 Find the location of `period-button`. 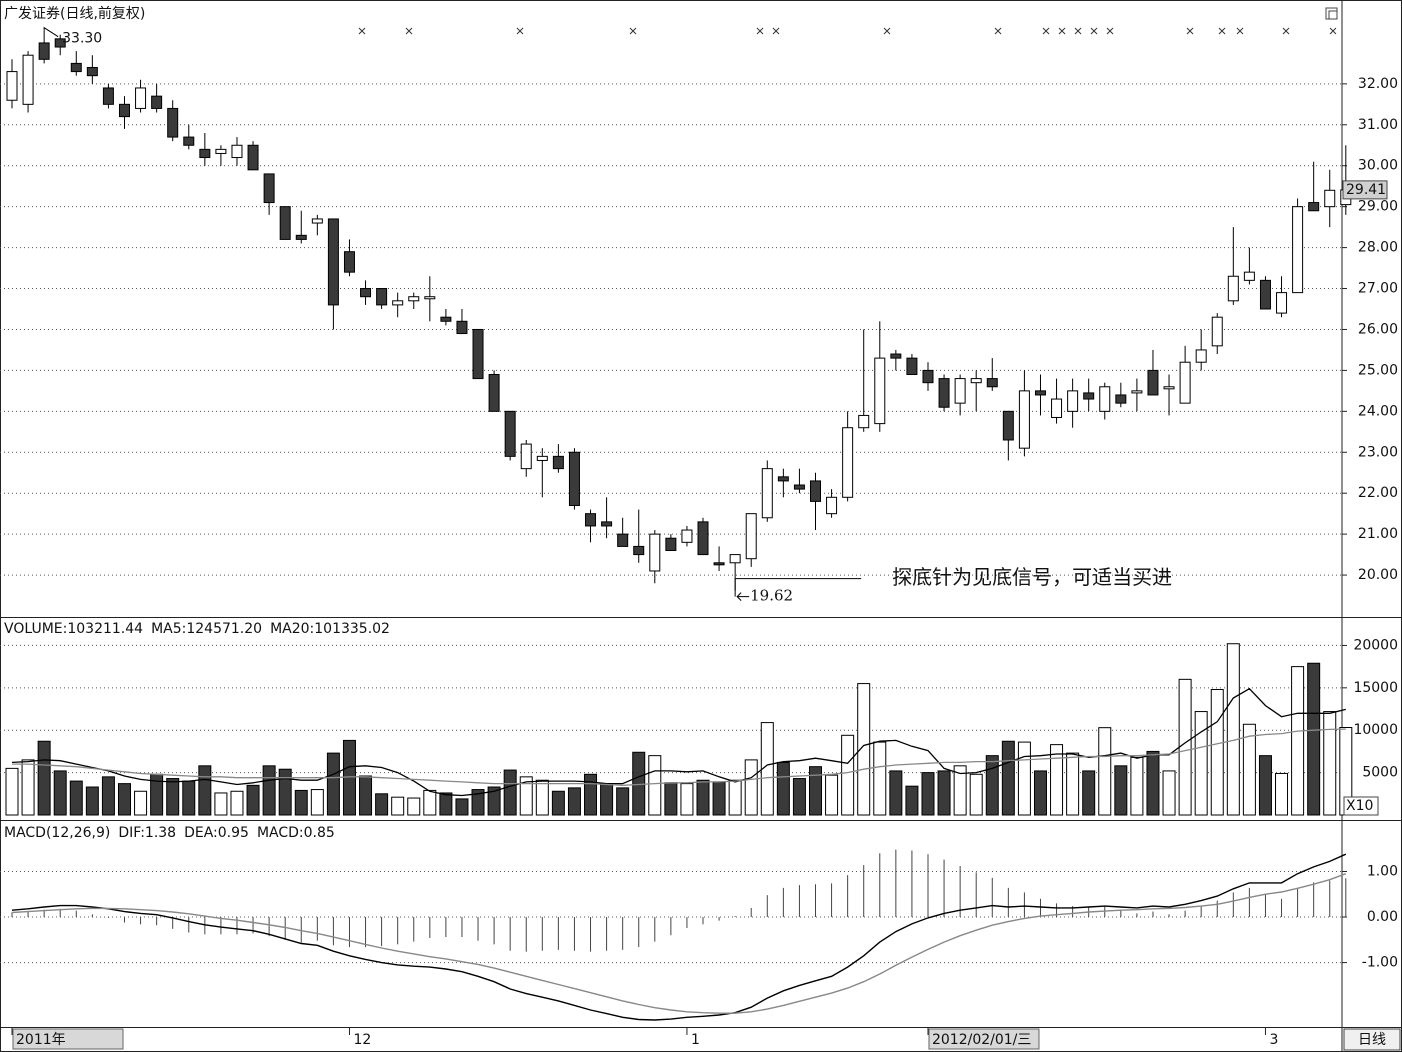

period-button is located at coordinates (1372, 1039).